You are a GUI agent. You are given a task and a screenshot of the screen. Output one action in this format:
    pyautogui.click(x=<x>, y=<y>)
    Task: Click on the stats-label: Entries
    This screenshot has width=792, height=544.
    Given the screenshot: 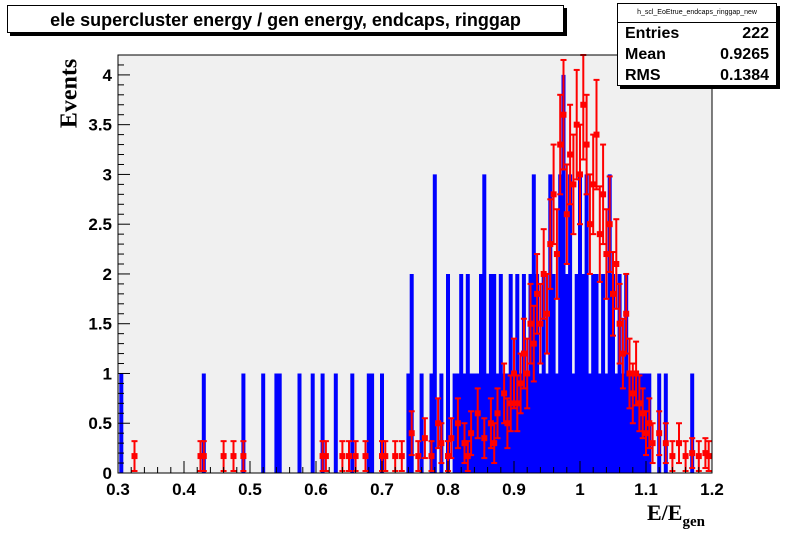 What is the action you would take?
    pyautogui.click(x=652, y=33)
    